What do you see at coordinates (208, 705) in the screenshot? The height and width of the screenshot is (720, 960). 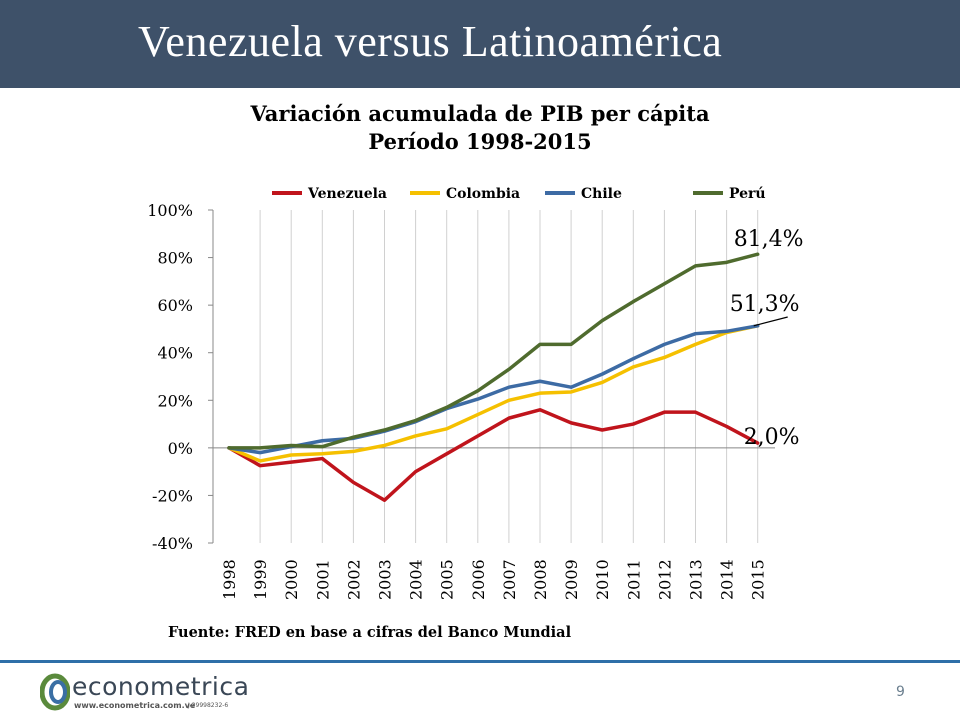 I see `logo-rif: J-29998232-6` at bounding box center [208, 705].